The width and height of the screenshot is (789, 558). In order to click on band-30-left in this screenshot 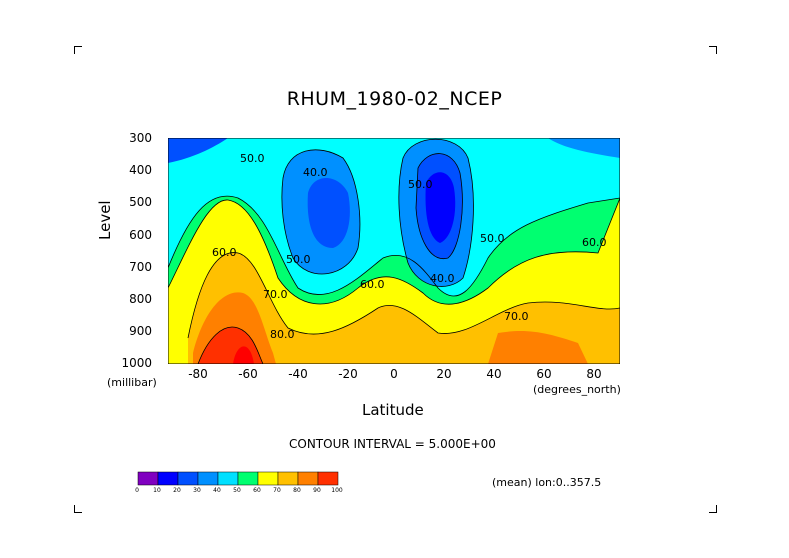, I will do `click(328, 213)`.